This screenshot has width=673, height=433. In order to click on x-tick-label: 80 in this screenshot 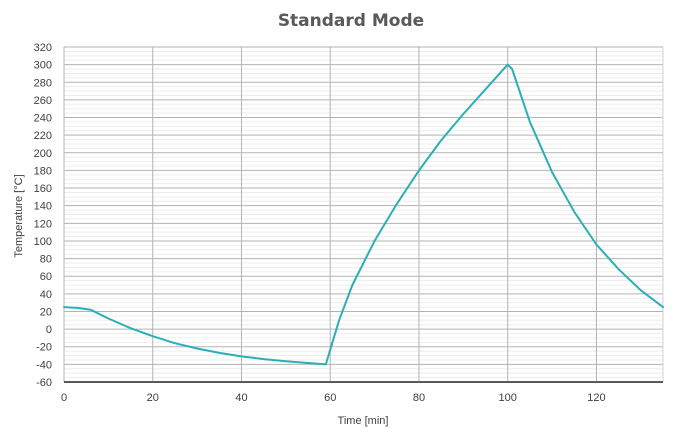, I will do `click(419, 398)`.